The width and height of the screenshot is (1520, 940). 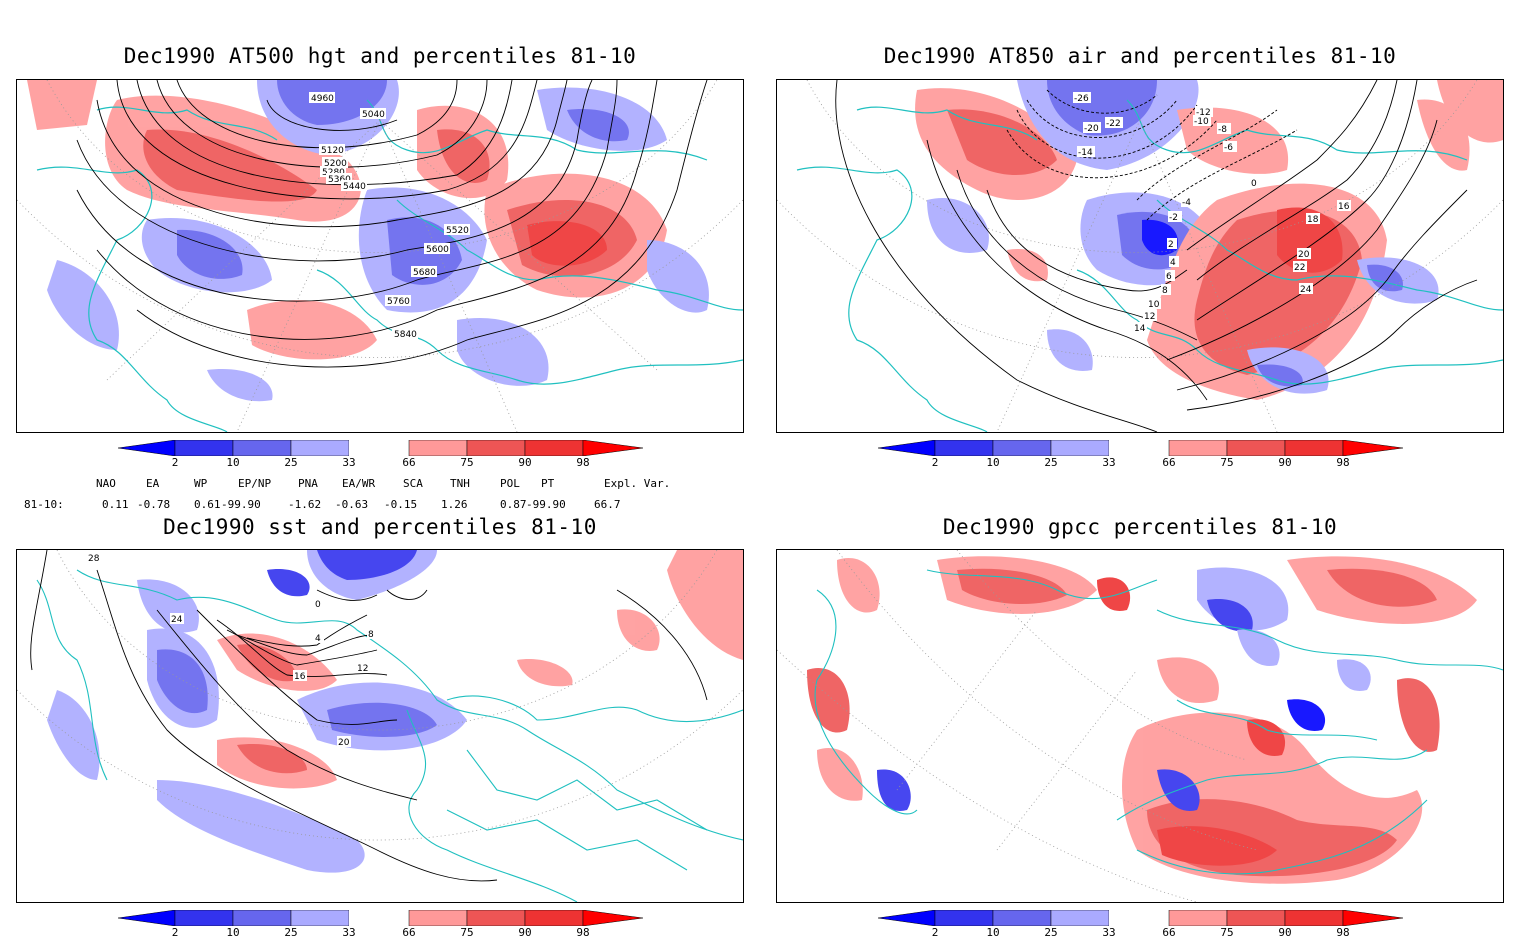 What do you see at coordinates (241, 504) in the screenshot?
I see `index-value: -99.90` at bounding box center [241, 504].